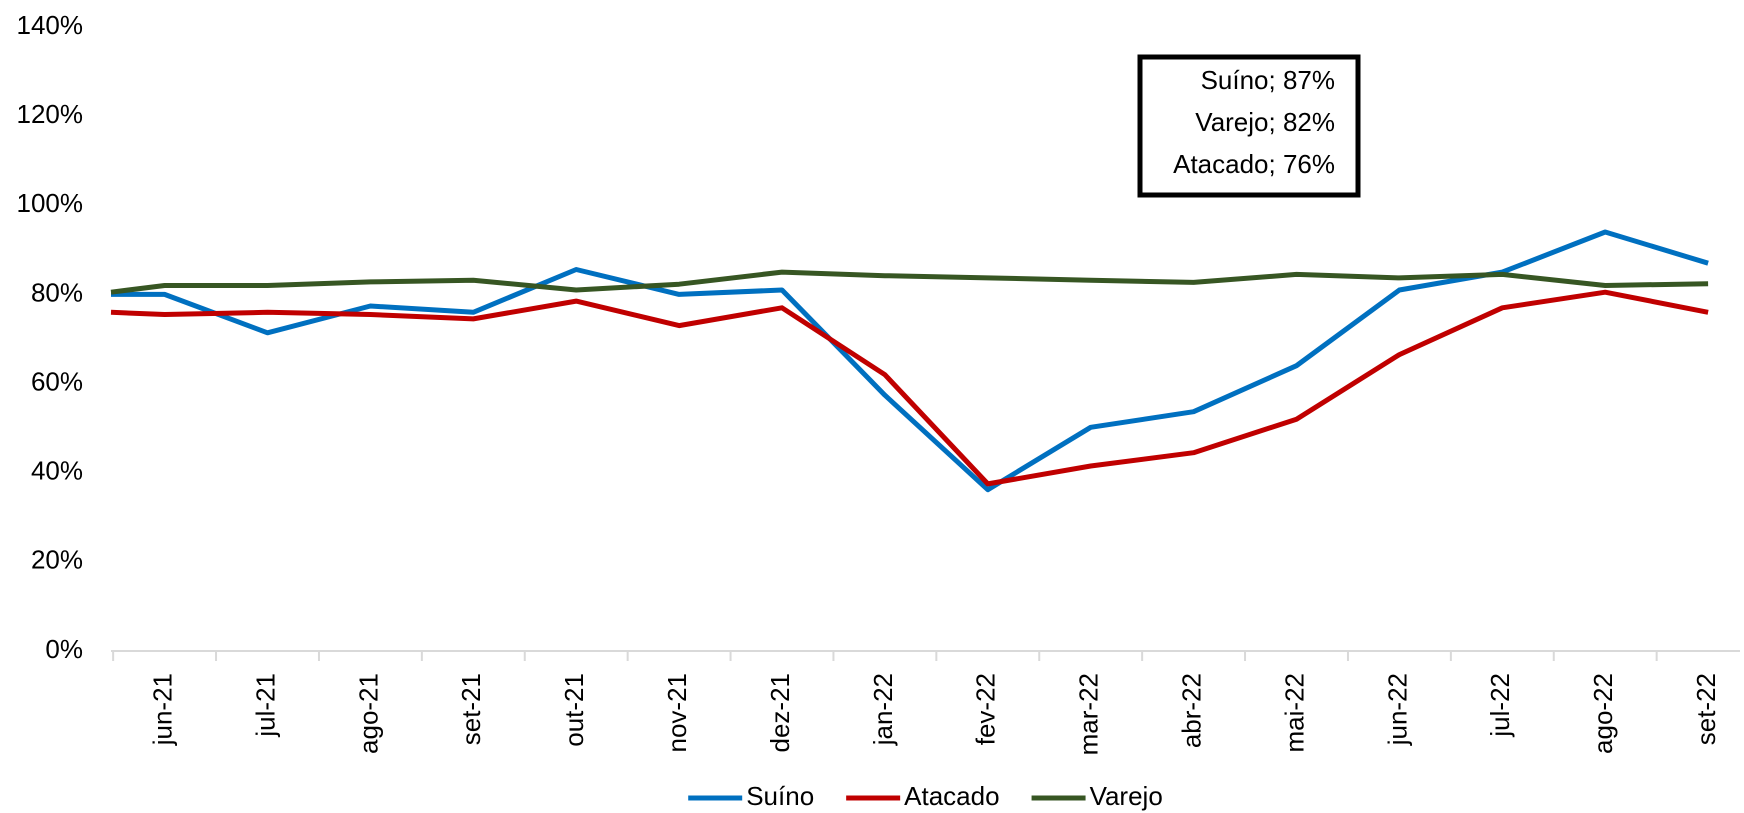  Describe the element at coordinates (1126, 796) in the screenshot. I see `legend-label: Varejo` at that location.